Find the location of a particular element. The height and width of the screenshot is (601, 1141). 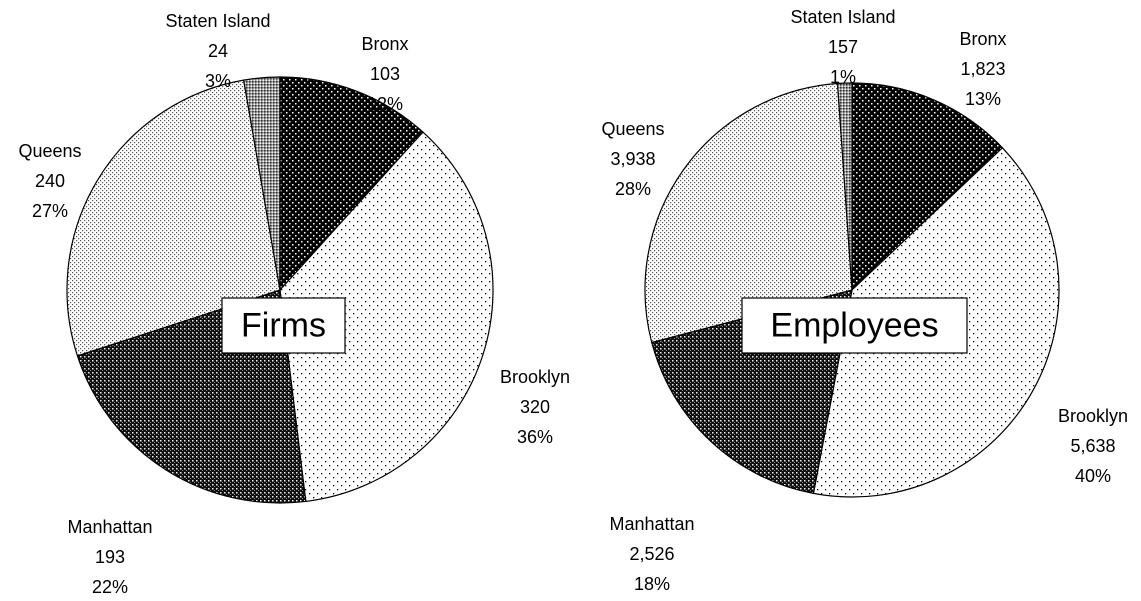

slice-label-percent: 40% is located at coordinates (1093, 476).